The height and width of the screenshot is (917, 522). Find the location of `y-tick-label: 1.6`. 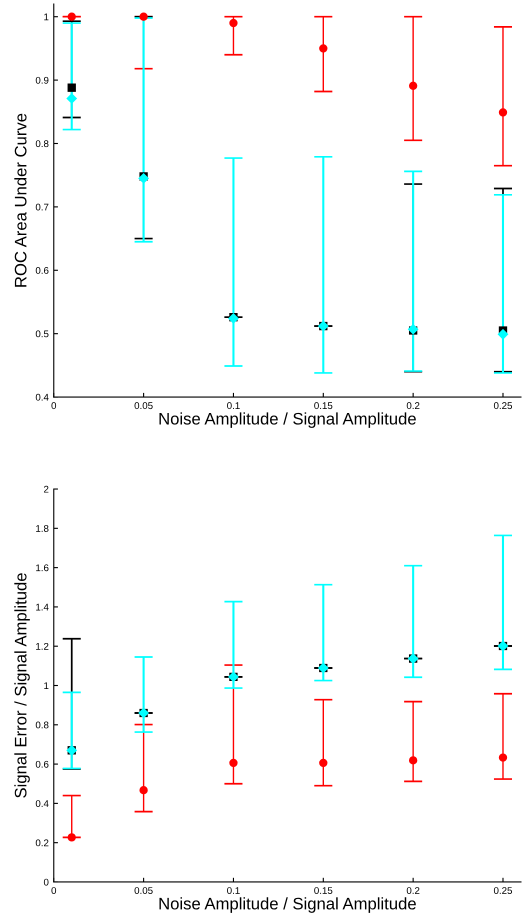

y-tick-label: 1.6 is located at coordinates (42, 568).